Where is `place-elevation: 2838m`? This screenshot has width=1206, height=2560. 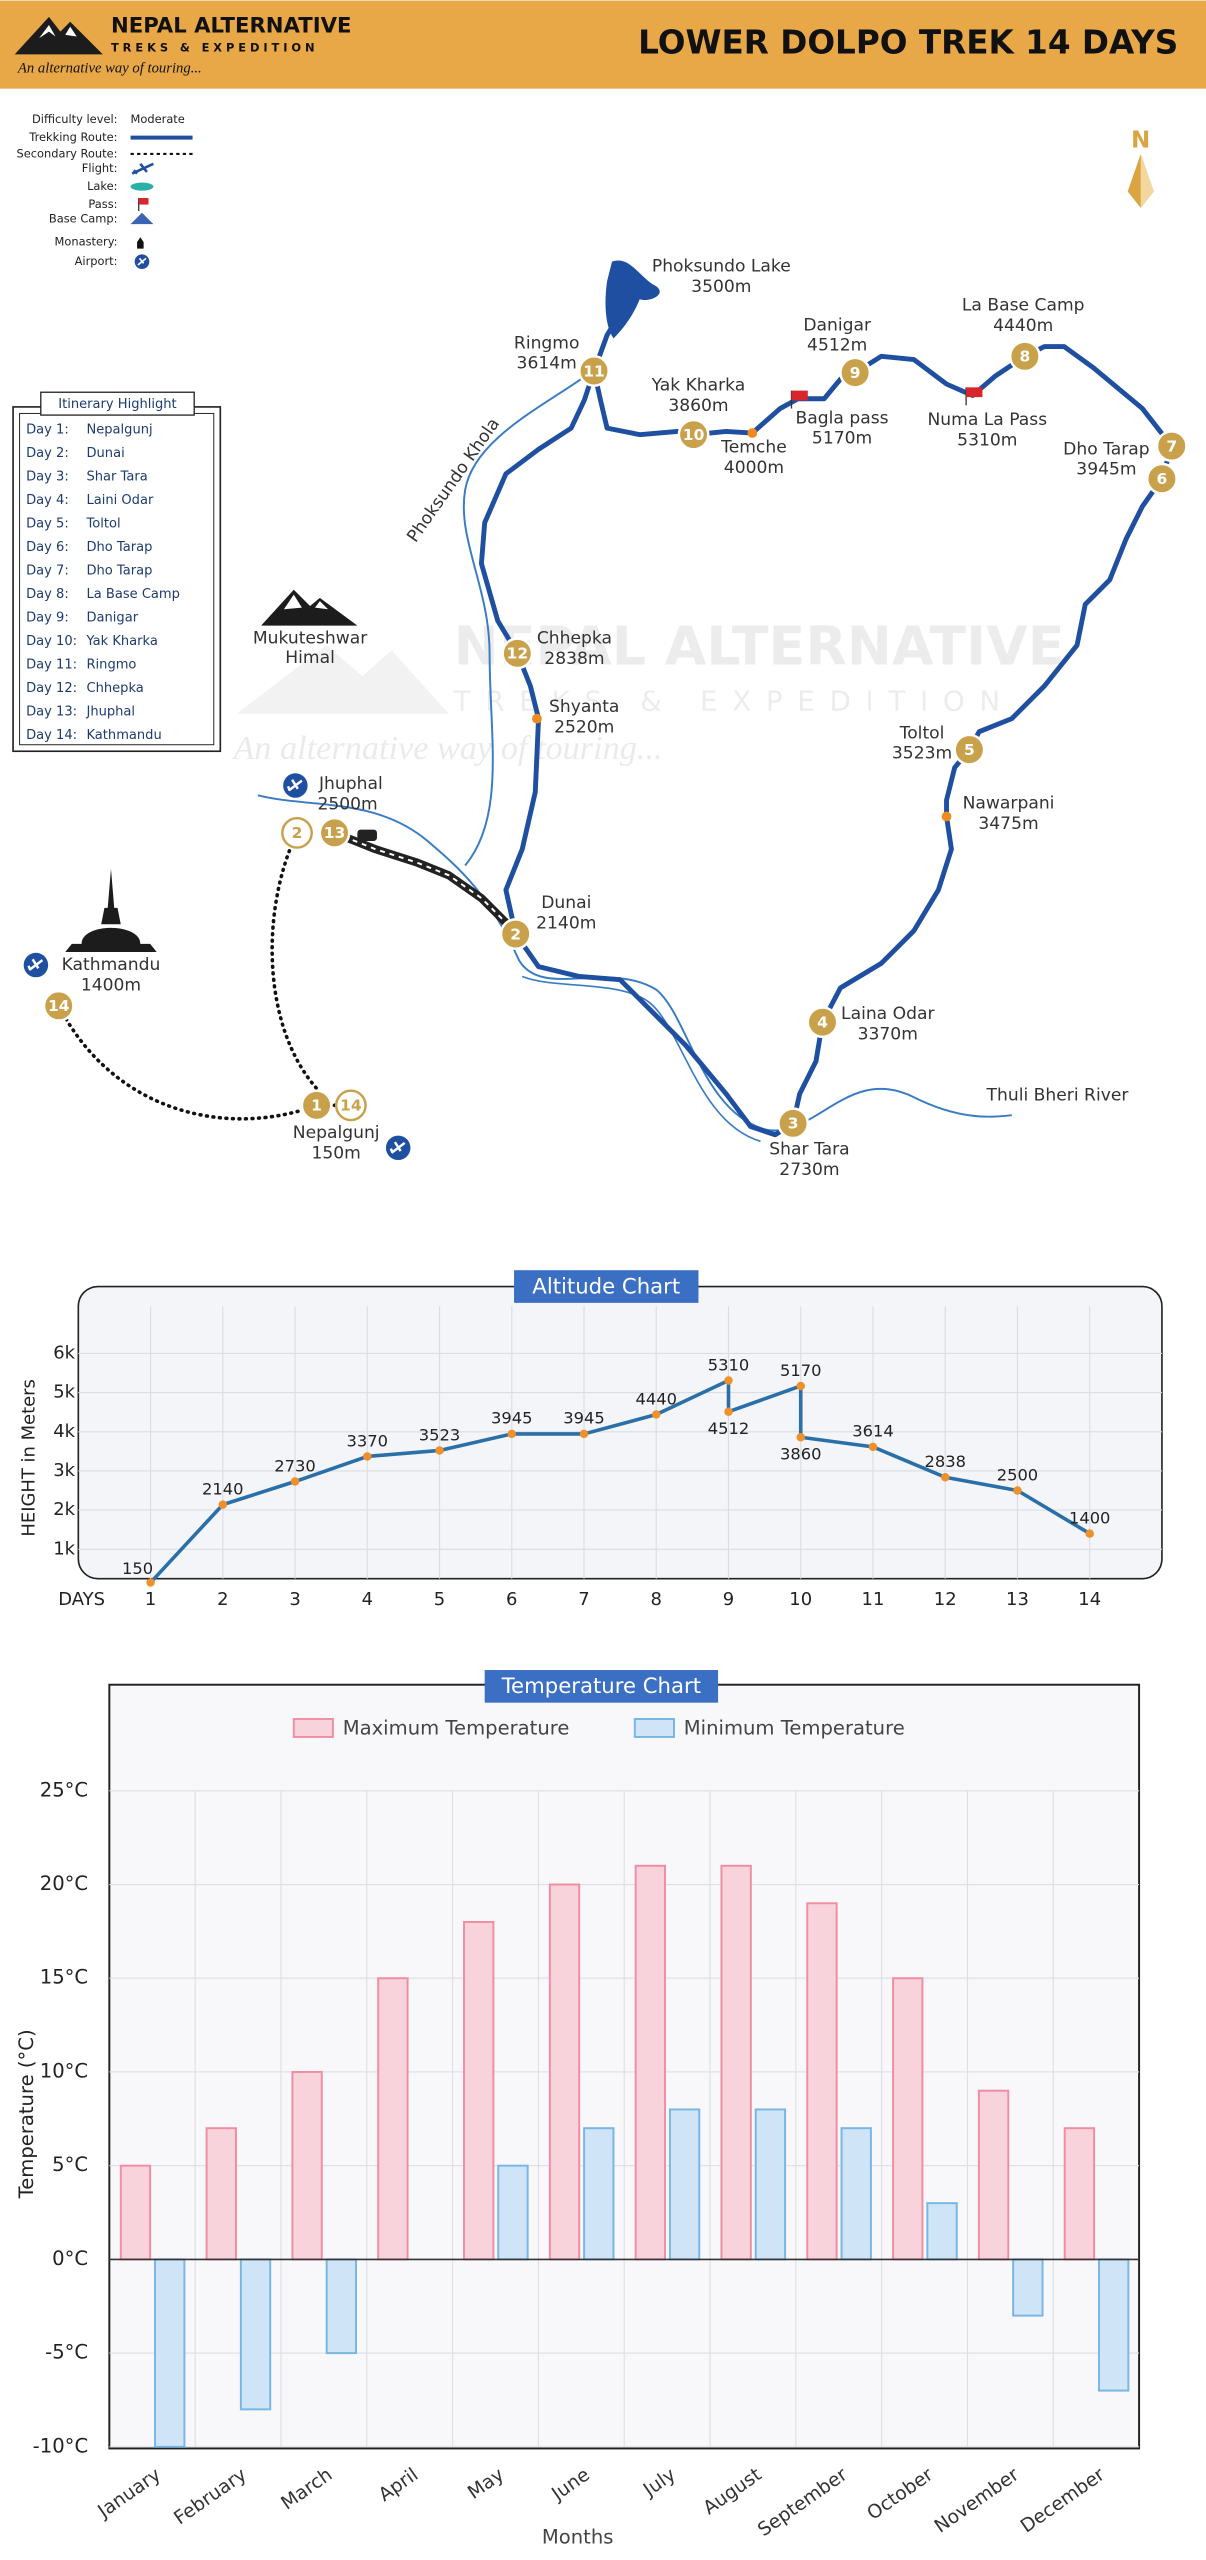
place-elevation: 2838m is located at coordinates (574, 659).